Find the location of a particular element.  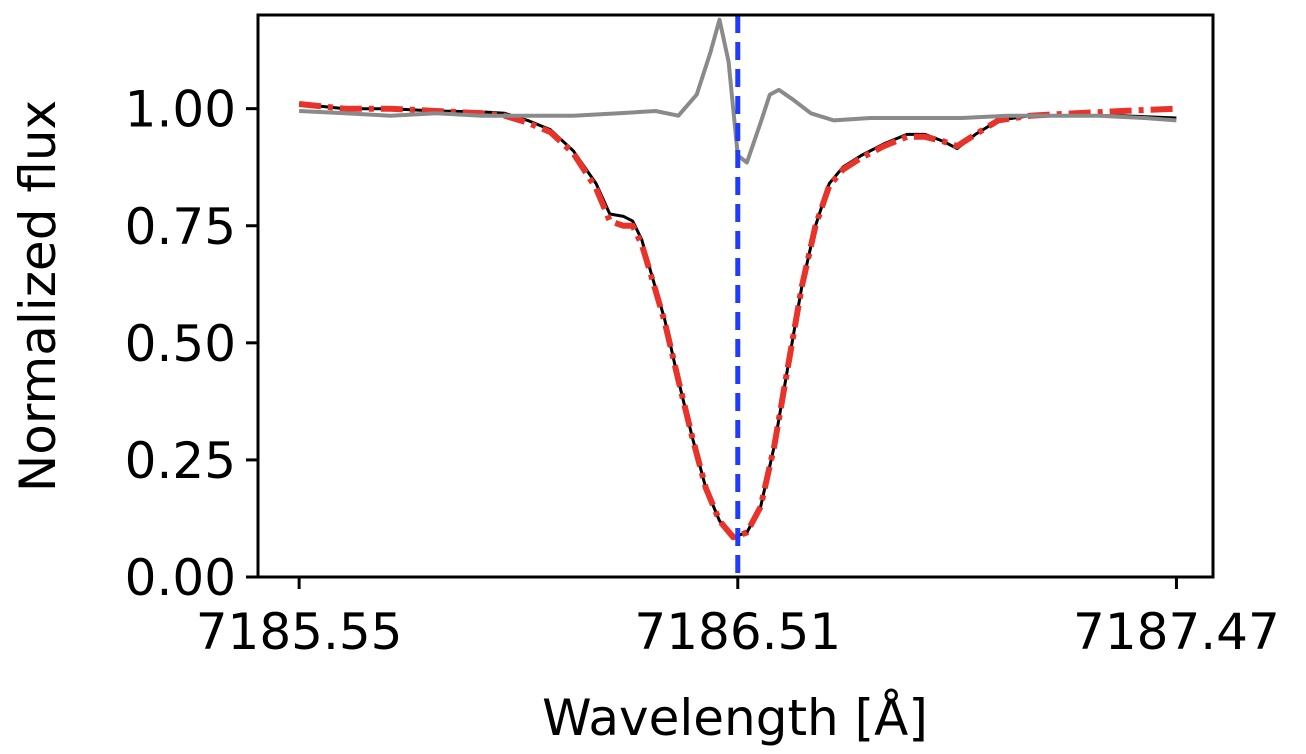

y-axis-label: Normalized flux is located at coordinates (38, 296).